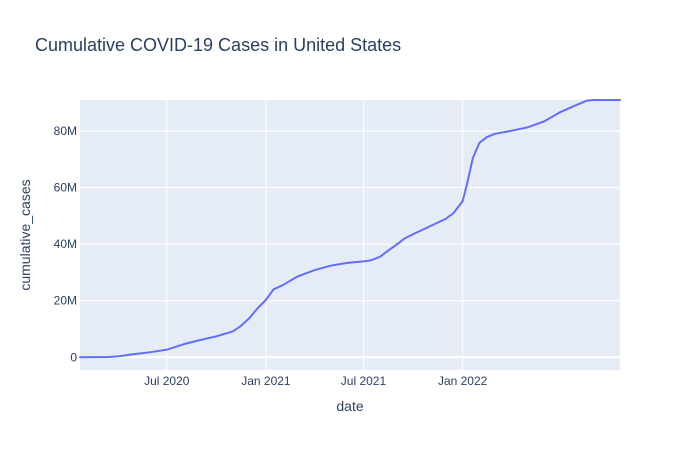 The width and height of the screenshot is (700, 455). Describe the element at coordinates (266, 381) in the screenshot. I see `x-tick-label: Jan 2021` at that location.